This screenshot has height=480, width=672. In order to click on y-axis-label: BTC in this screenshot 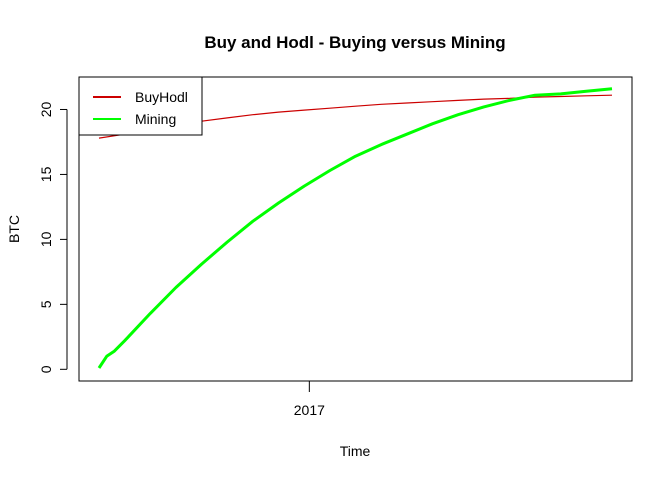, I will do `click(14, 229)`.